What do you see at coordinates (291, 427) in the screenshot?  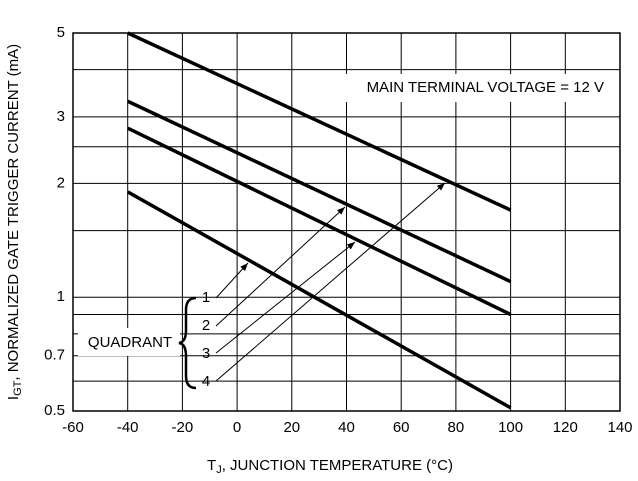 I see `x-tick-label: 20` at bounding box center [291, 427].